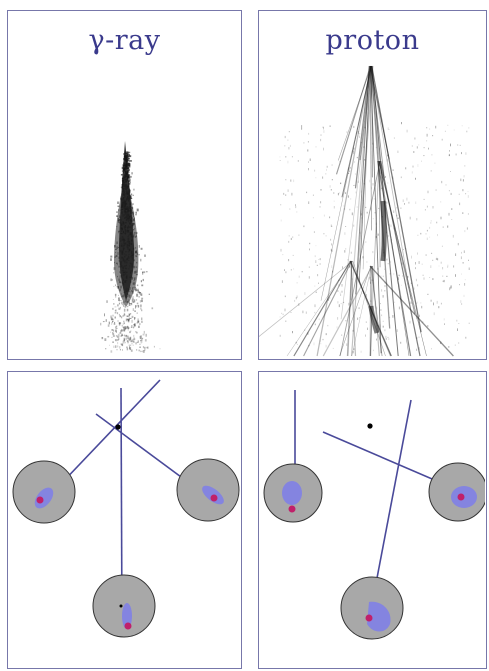  I want to click on proton-title: proton, so click(372, 40).